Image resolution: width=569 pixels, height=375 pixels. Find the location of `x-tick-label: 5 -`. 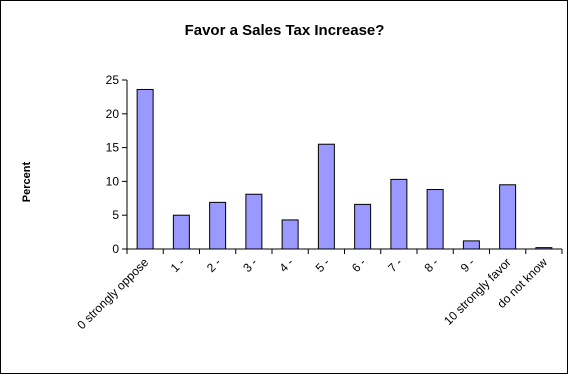

x-tick-label: 5 - is located at coordinates (323, 265).